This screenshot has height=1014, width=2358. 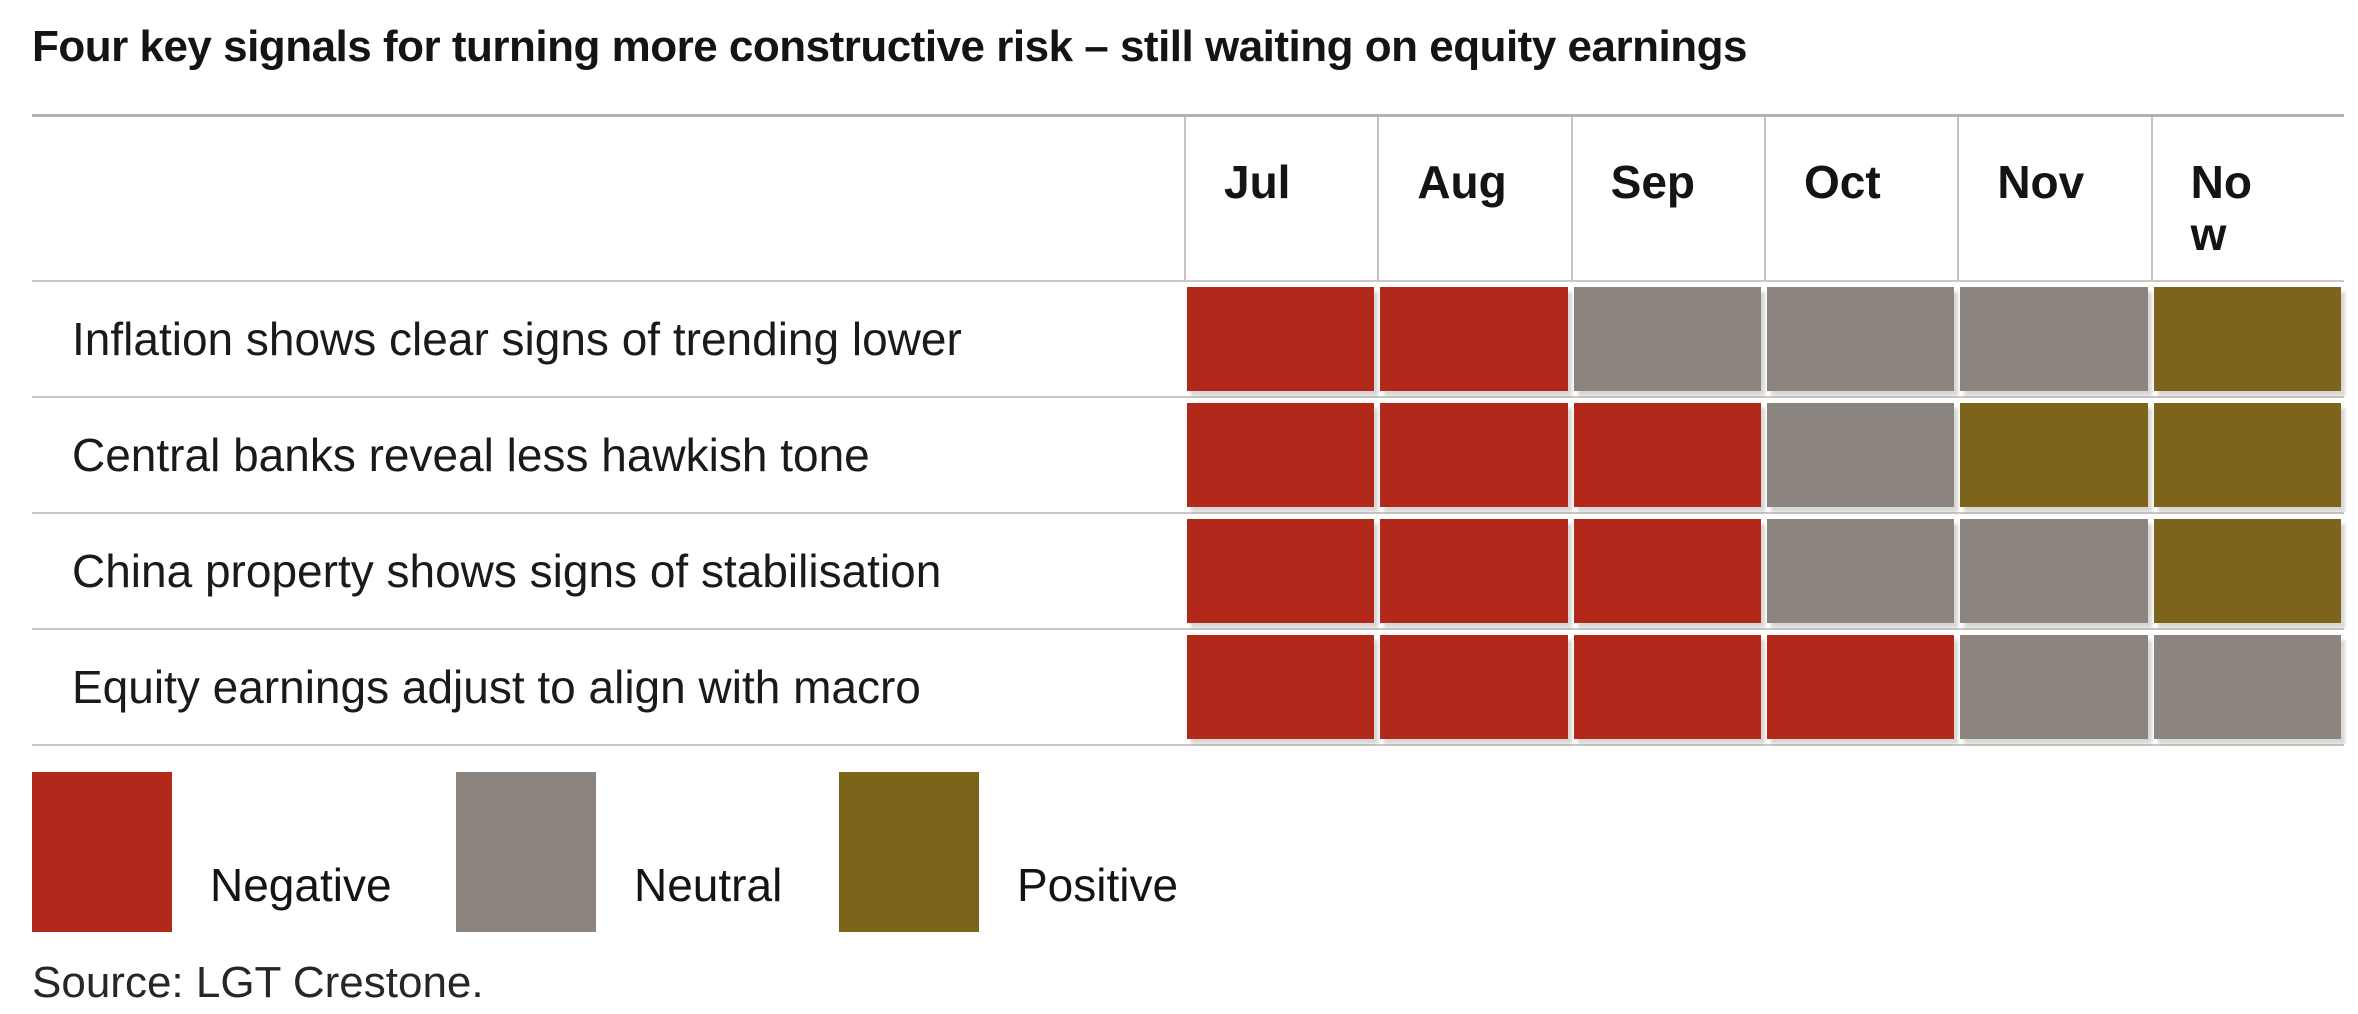 I want to click on legend-swatch-positive, so click(x=909, y=852).